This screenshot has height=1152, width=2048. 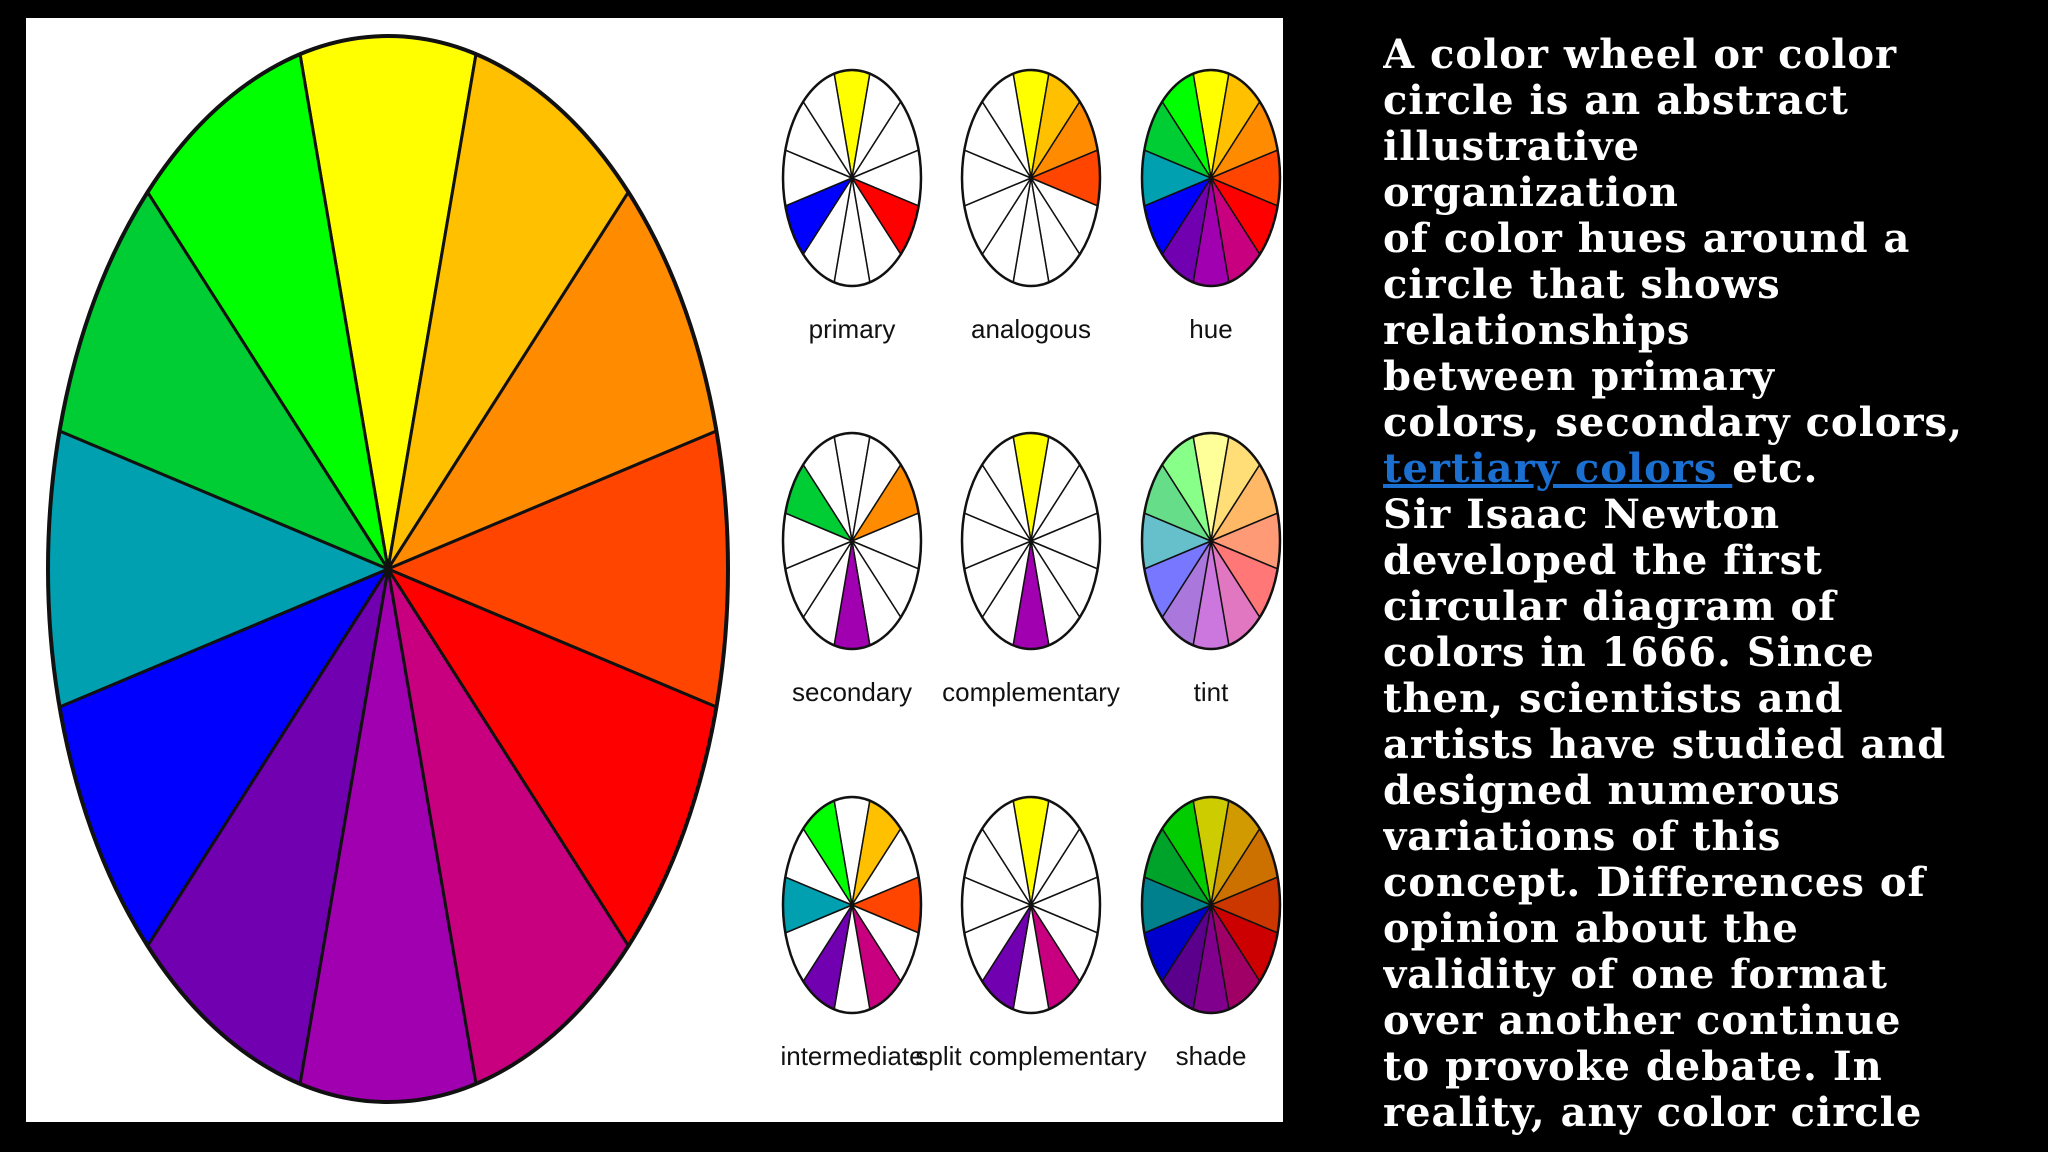 I want to click on text-line: variations of this, so click(x=1582, y=836).